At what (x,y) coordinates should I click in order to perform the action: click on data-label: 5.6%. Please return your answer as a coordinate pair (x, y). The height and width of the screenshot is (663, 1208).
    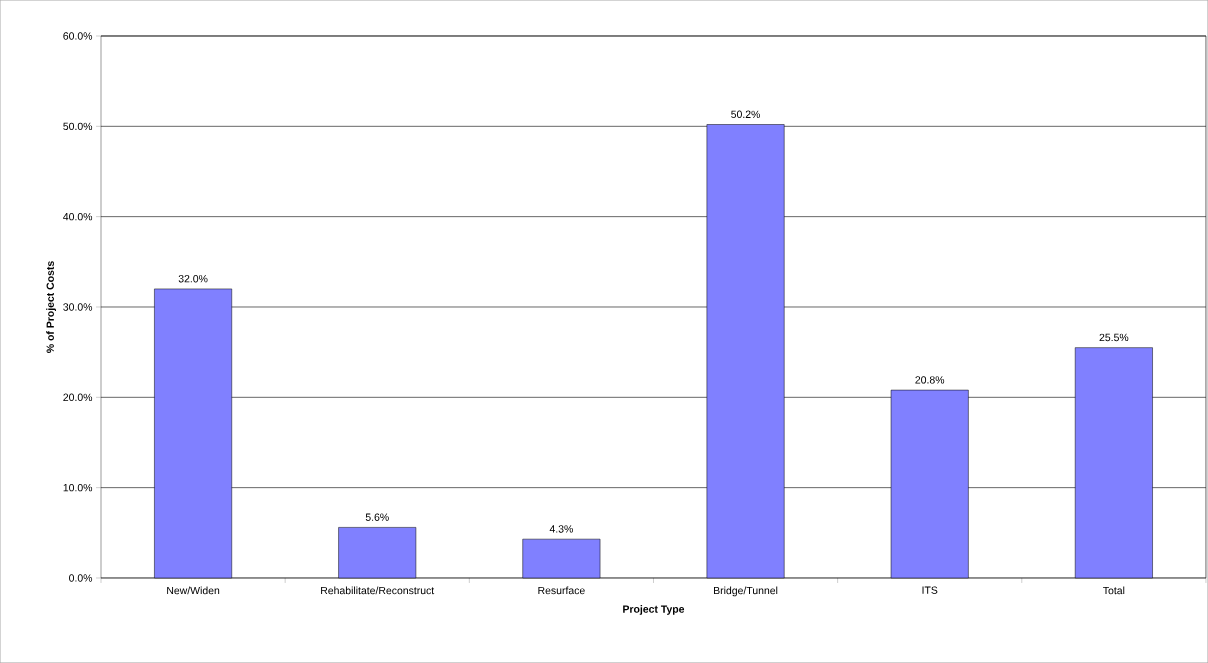
    Looking at the image, I should click on (377, 517).